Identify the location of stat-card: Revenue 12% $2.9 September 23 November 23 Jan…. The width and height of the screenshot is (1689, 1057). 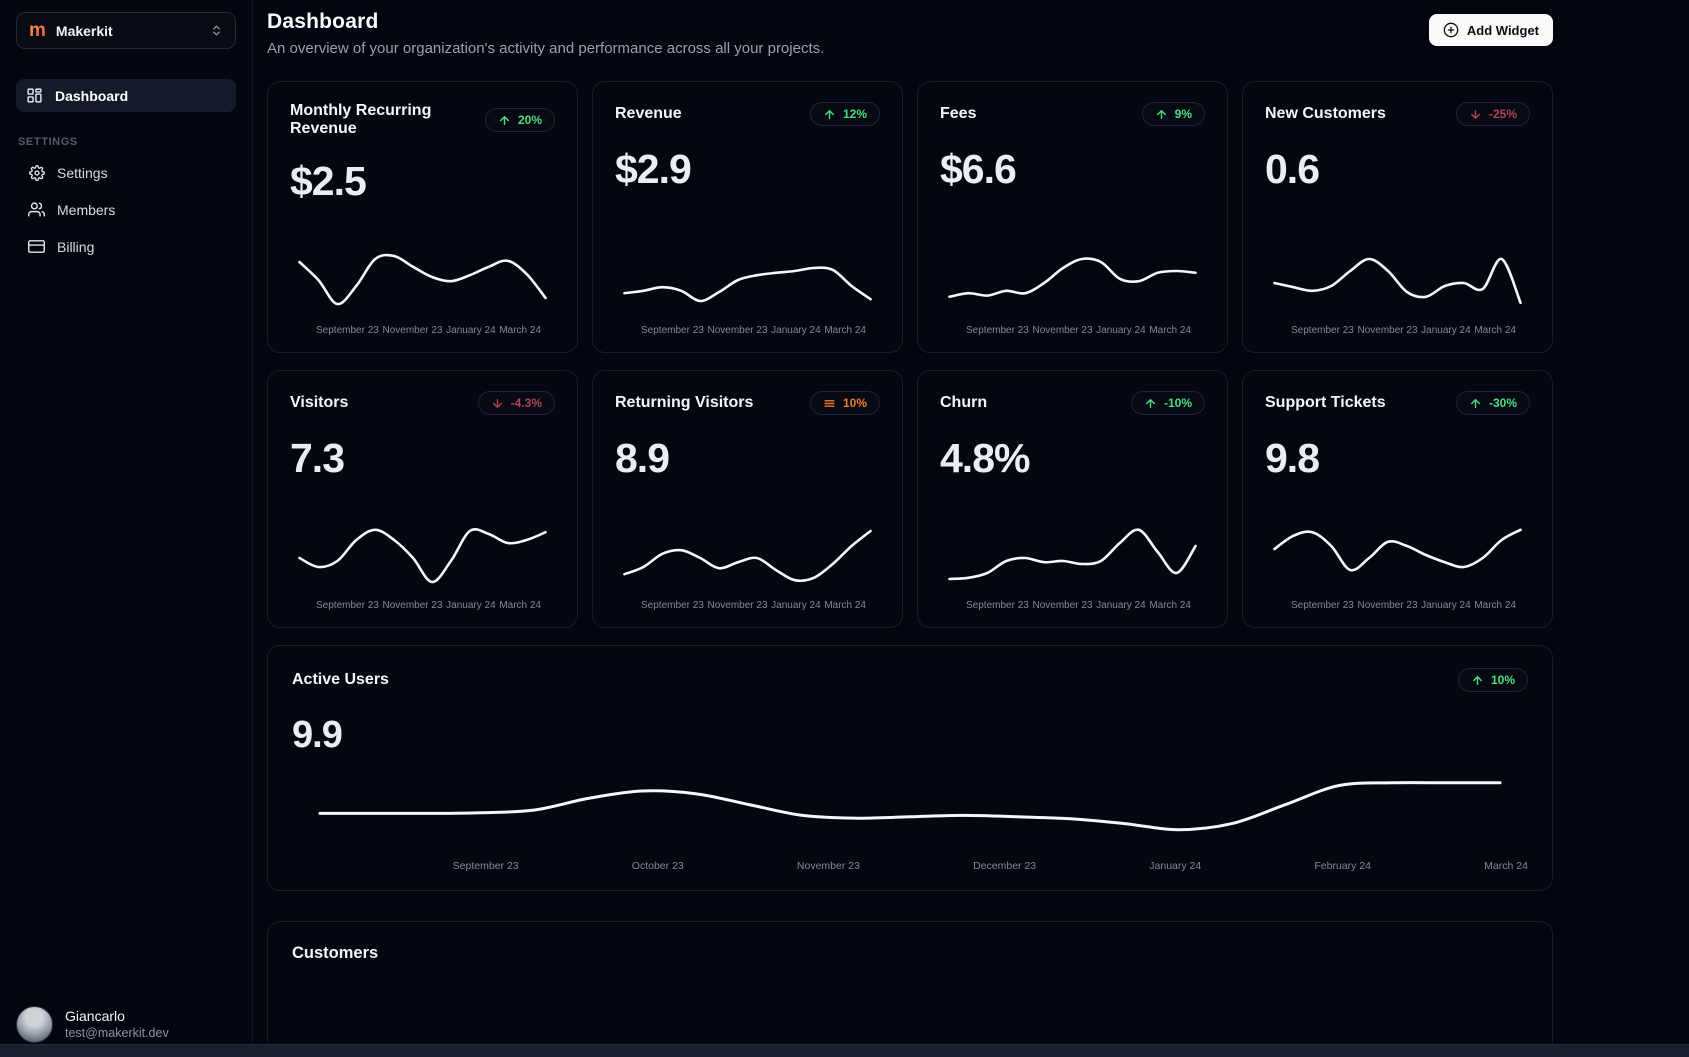
(747, 217).